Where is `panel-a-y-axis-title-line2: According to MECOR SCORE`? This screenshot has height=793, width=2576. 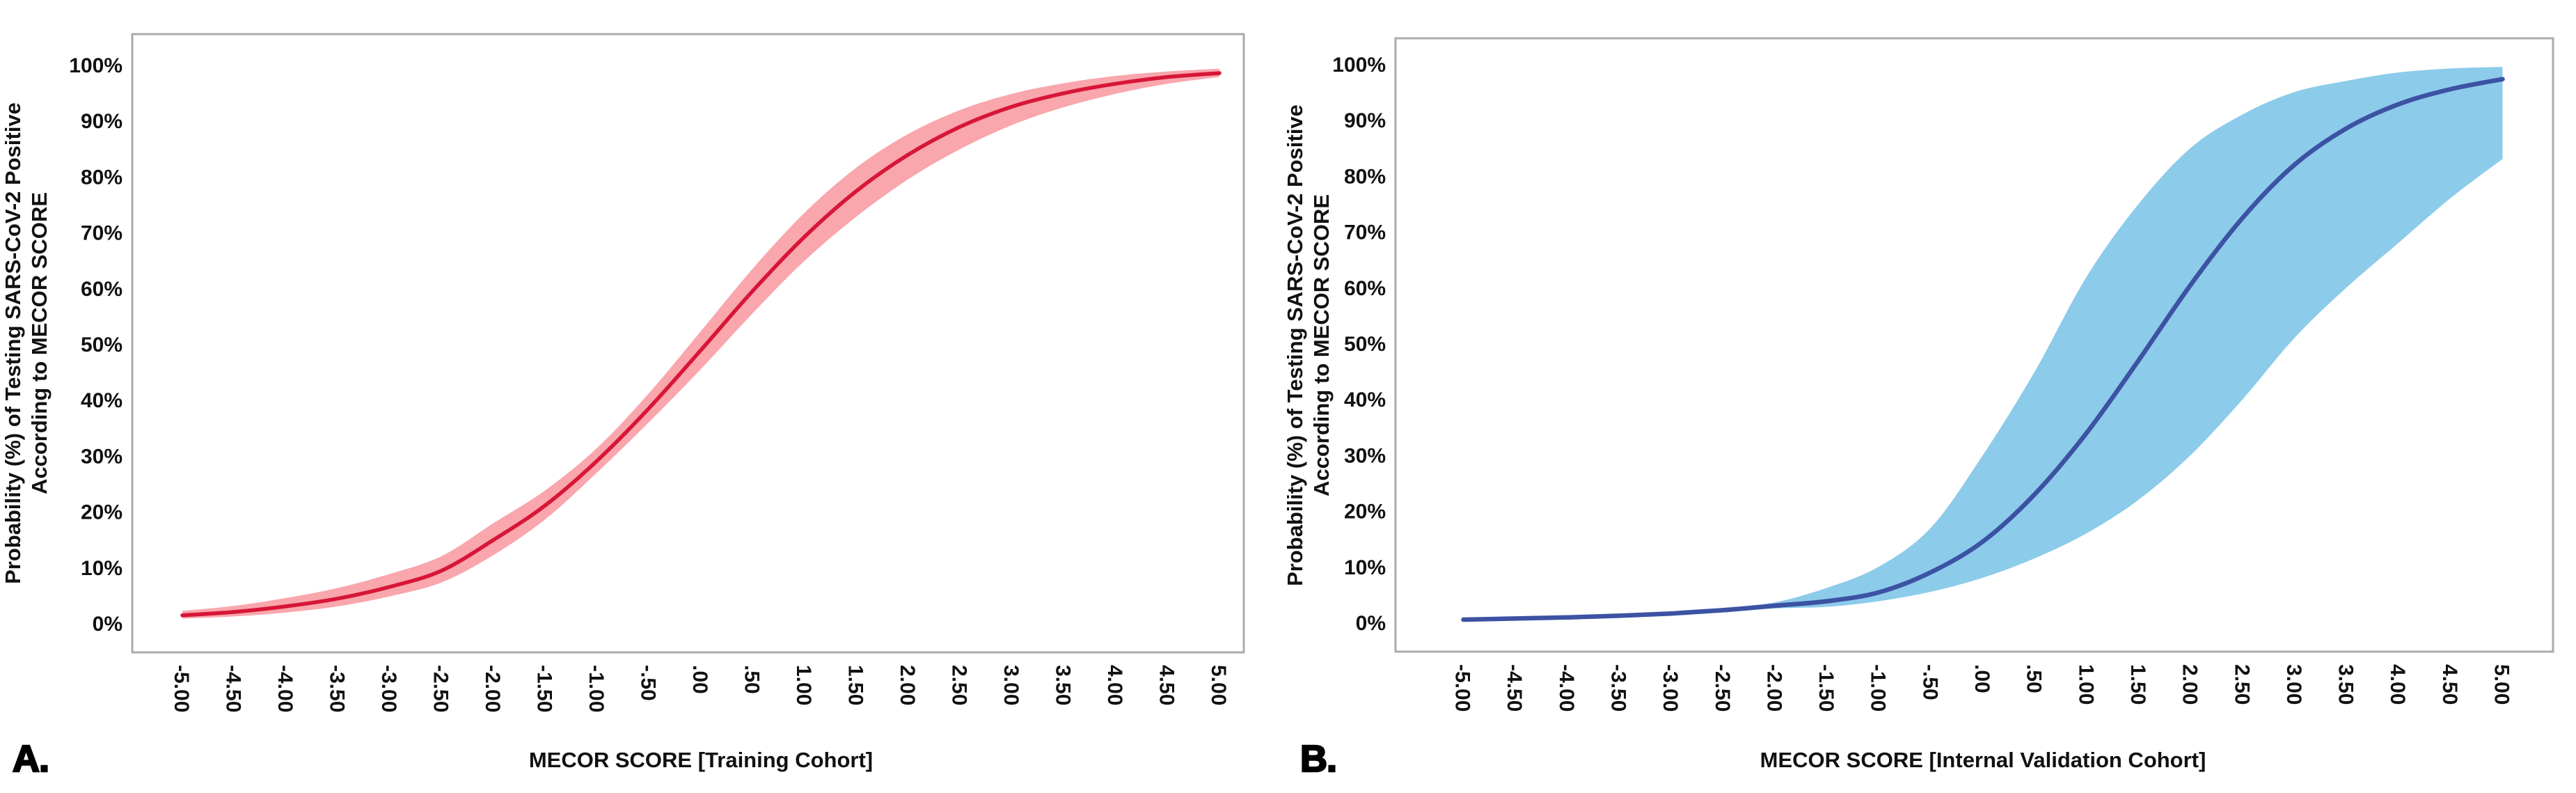 panel-a-y-axis-title-line2: According to MECOR SCORE is located at coordinates (39, 343).